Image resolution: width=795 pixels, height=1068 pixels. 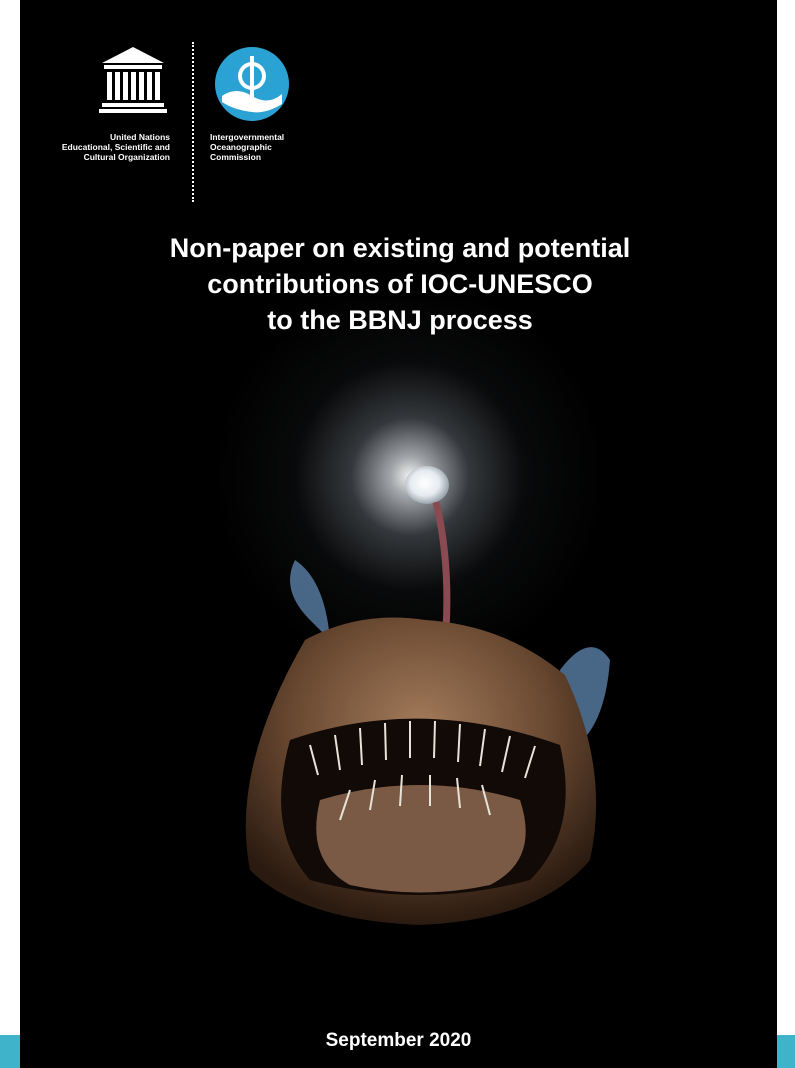 I want to click on unesco-temple-icon, so click(x=133, y=80).